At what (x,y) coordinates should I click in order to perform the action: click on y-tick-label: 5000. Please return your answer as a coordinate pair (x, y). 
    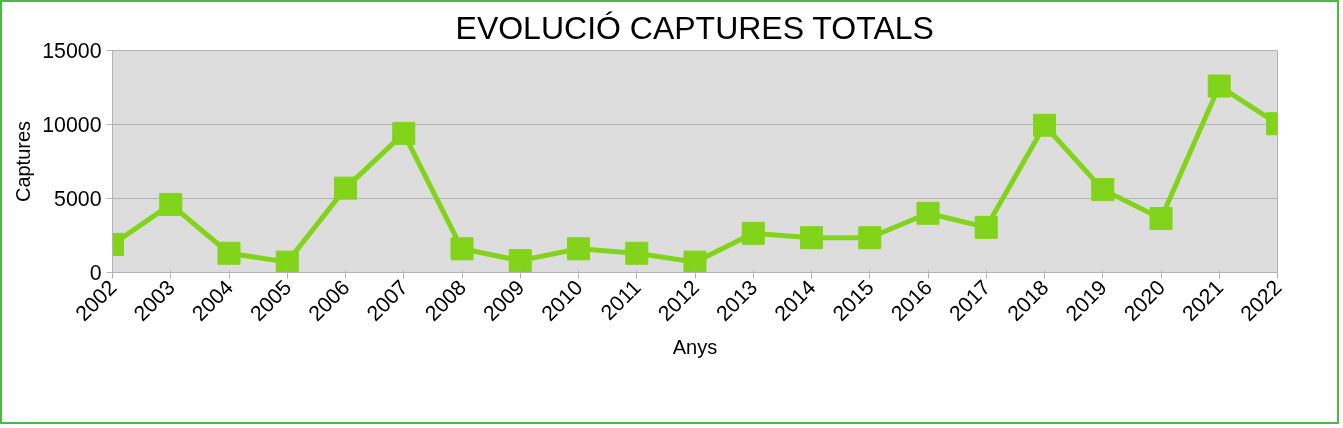
    Looking at the image, I should click on (78, 199).